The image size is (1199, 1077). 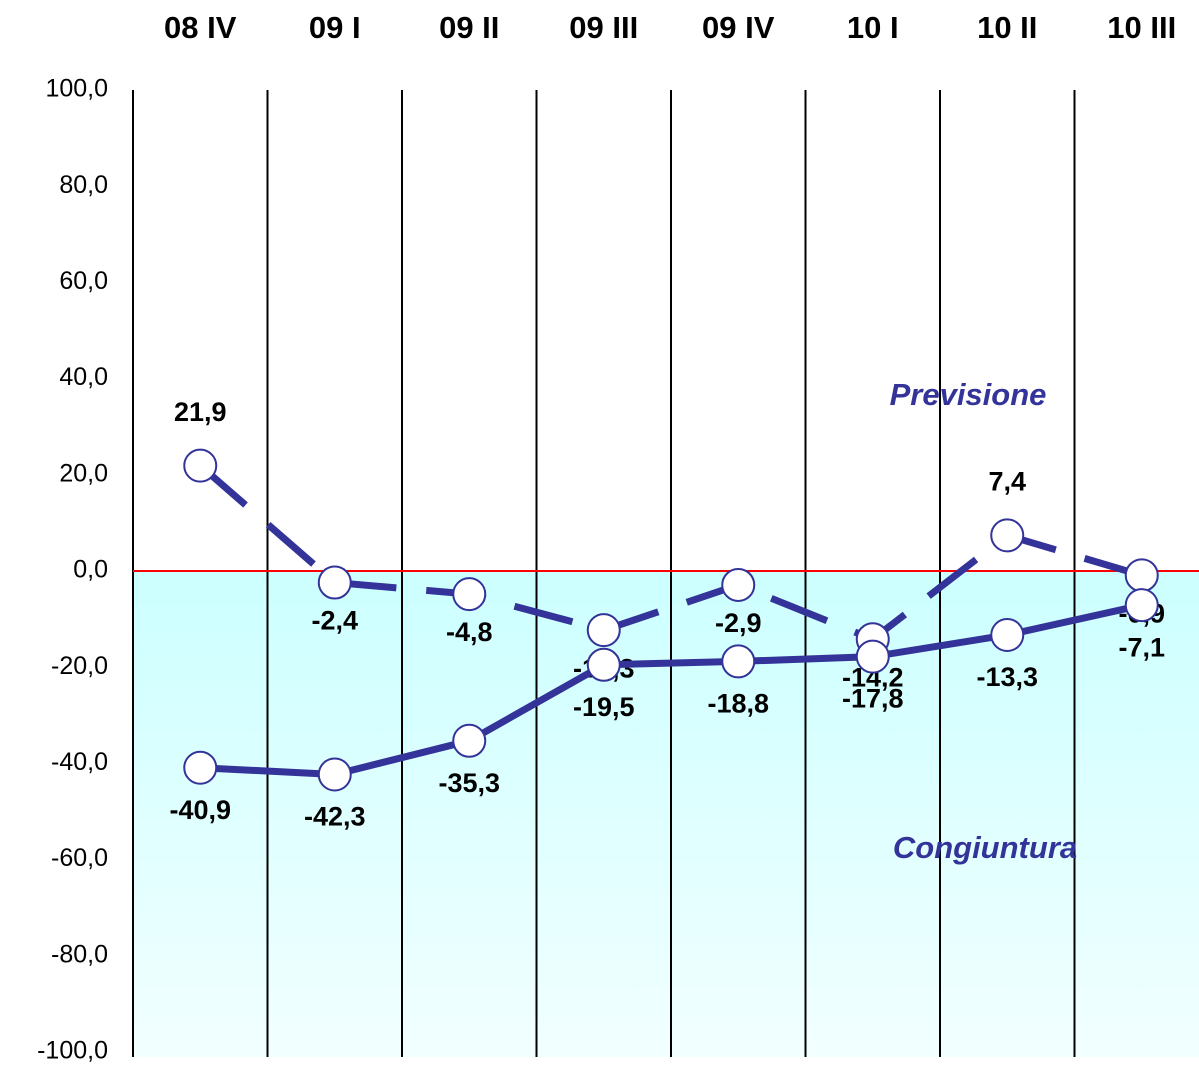 What do you see at coordinates (469, 27) in the screenshot?
I see `x-category-label: 09 II` at bounding box center [469, 27].